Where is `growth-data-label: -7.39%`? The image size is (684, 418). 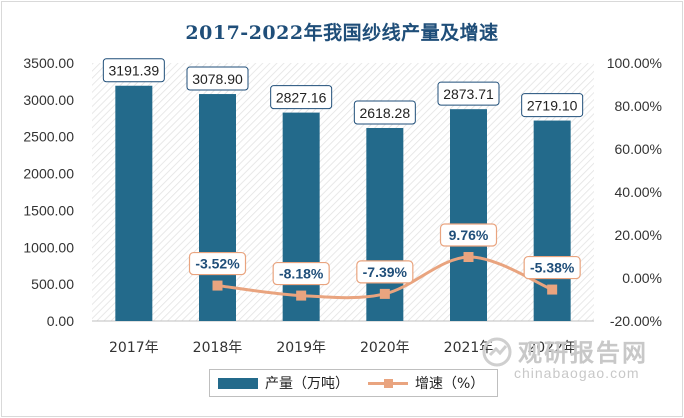
growth-data-label: -7.39% is located at coordinates (385, 272).